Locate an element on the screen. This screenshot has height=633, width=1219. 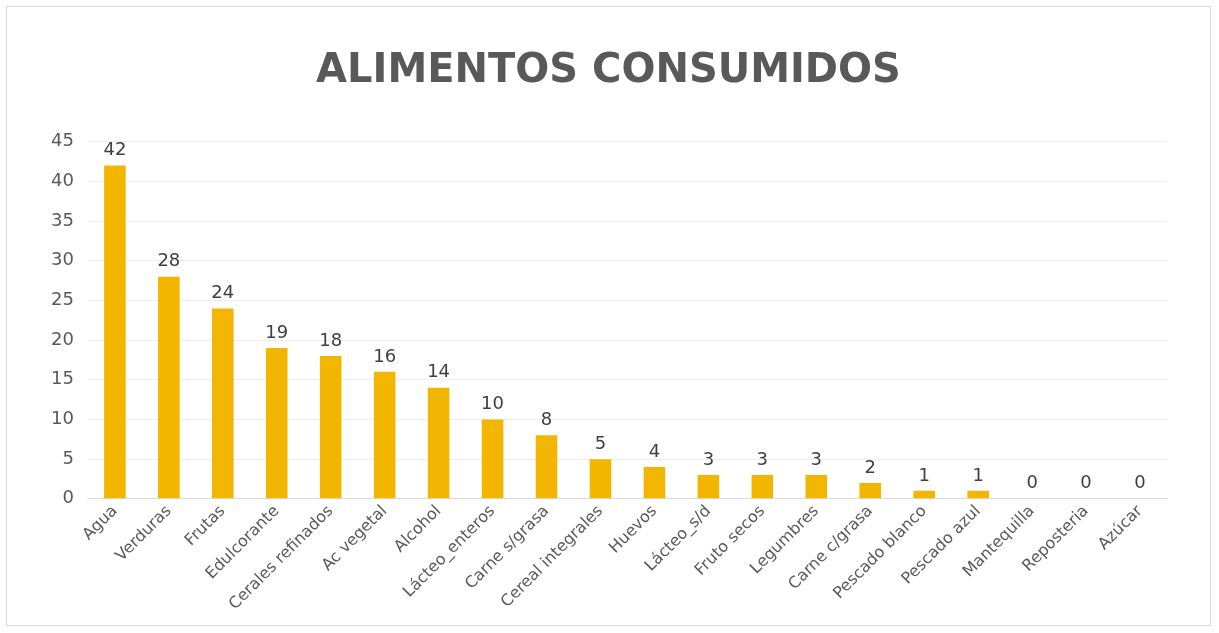
data-label: 18 is located at coordinates (331, 339).